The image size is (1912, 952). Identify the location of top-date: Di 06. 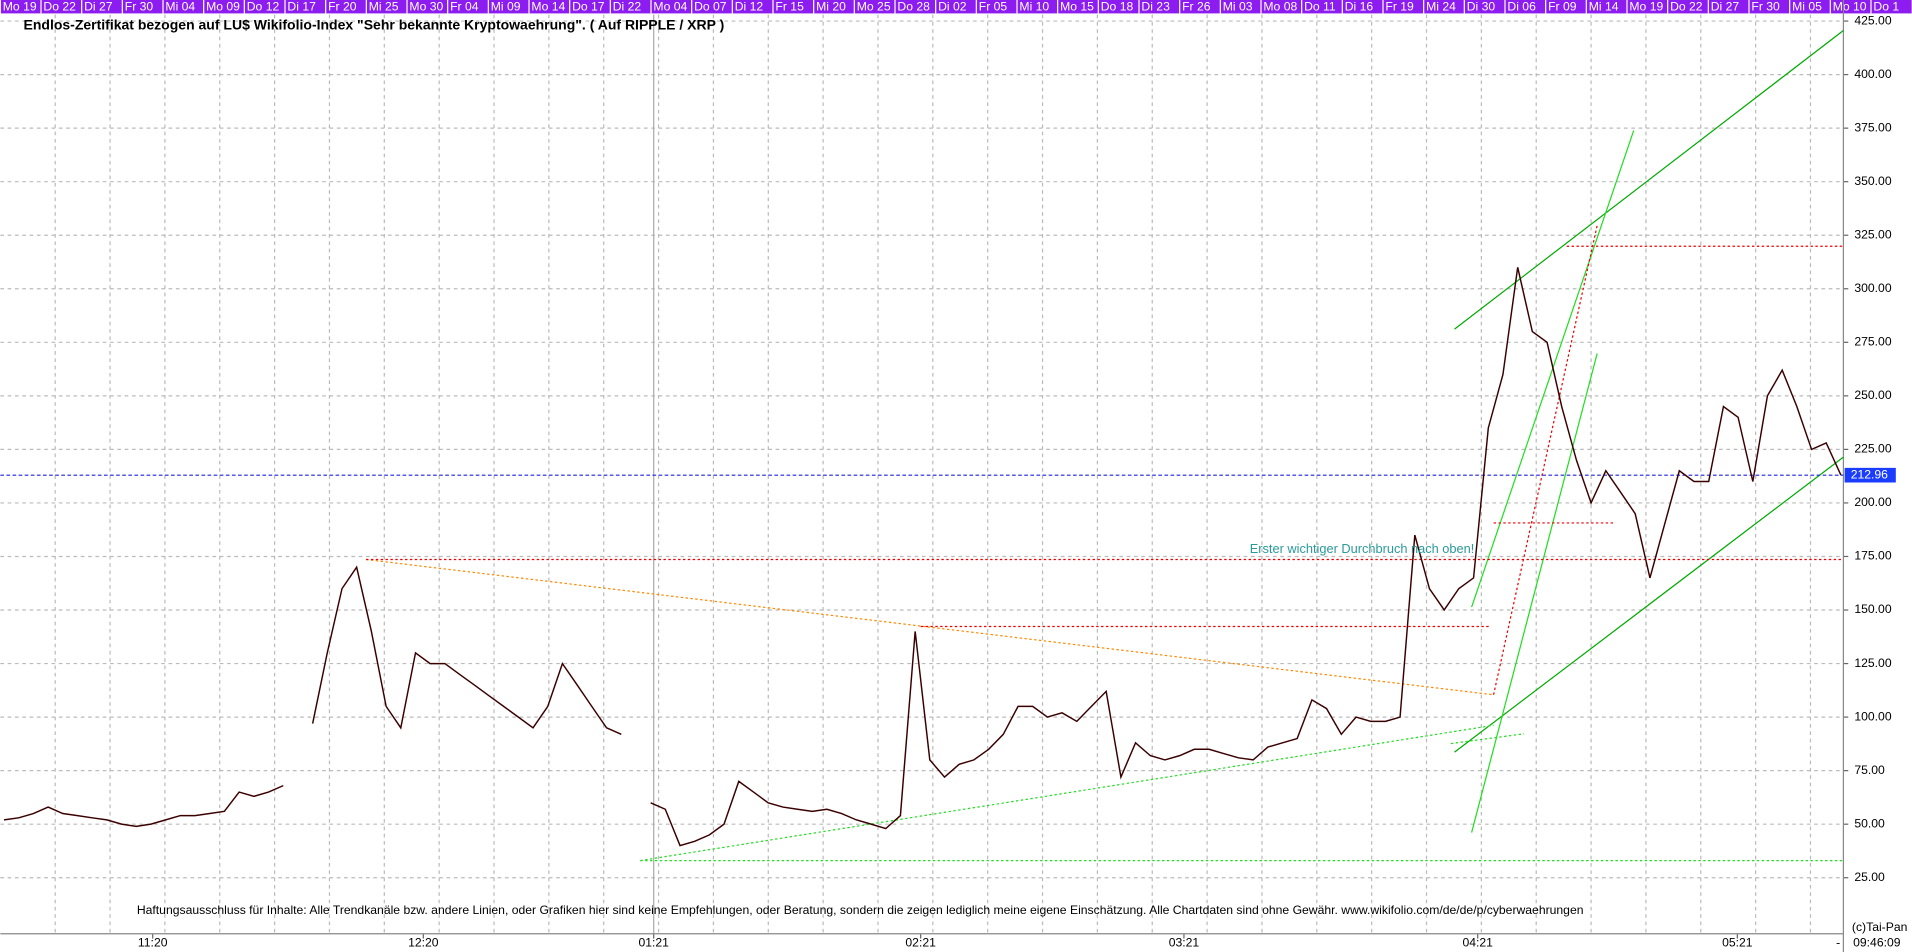
(1521, 7).